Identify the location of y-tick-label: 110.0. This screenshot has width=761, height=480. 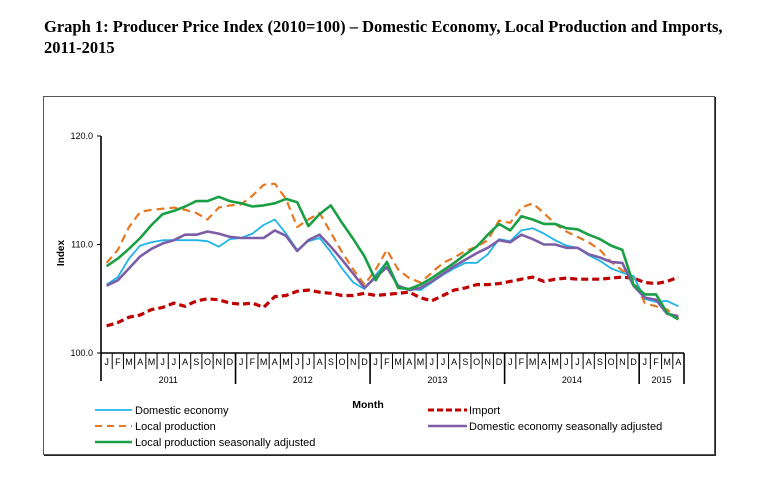
(82, 245).